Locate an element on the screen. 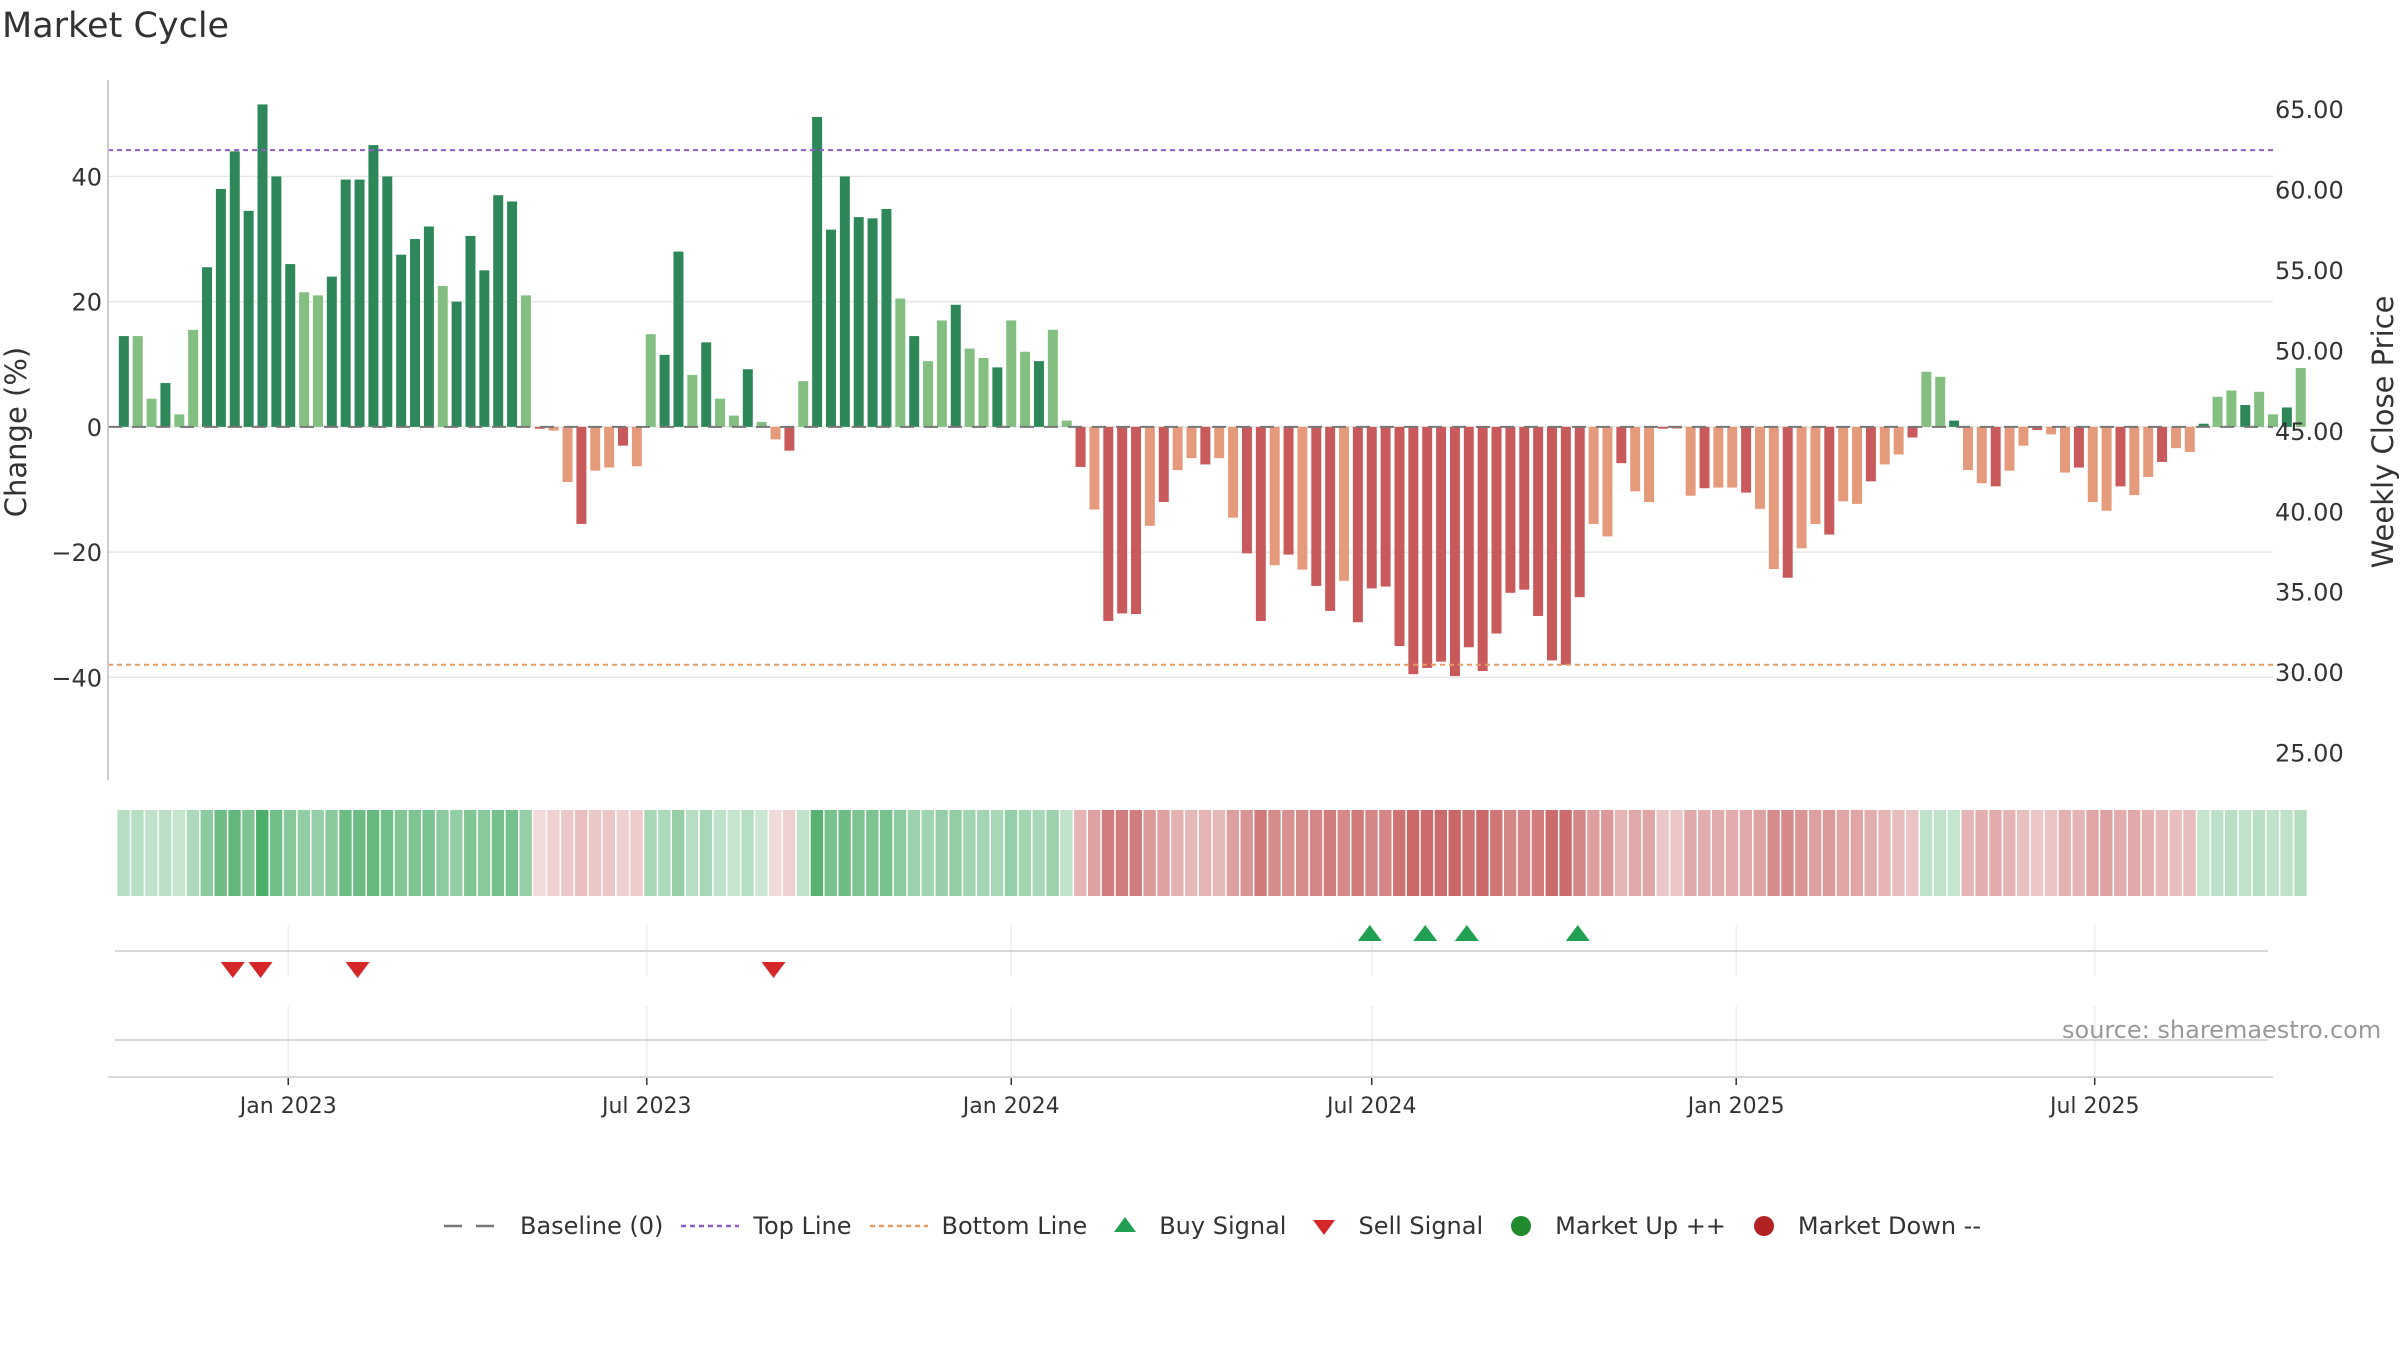  legend-item-top-line: Top Line is located at coordinates (766, 1226).